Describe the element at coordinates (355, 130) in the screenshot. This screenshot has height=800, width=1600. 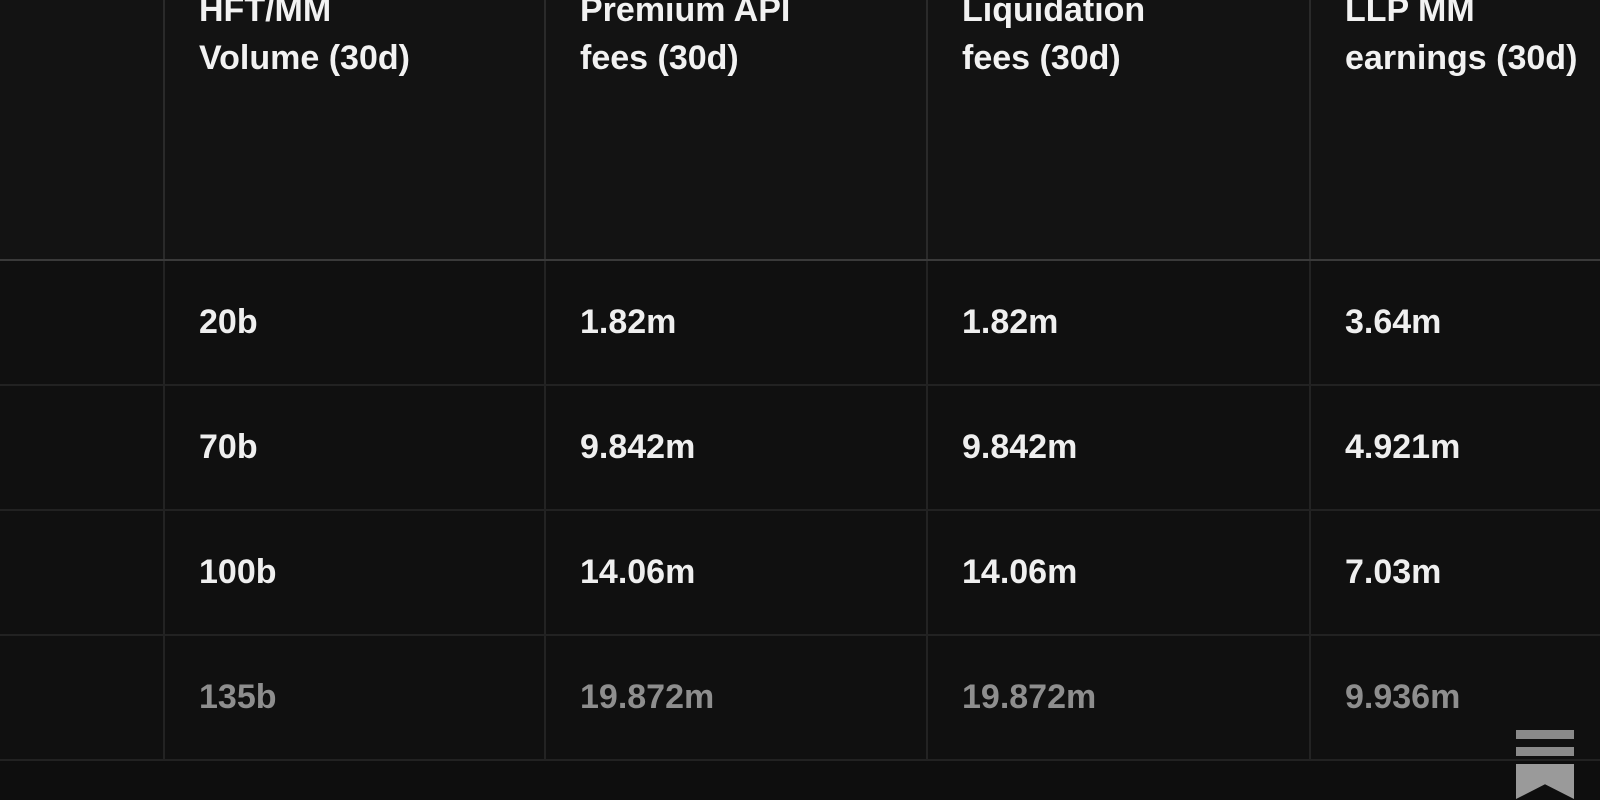
I see `column-header-hft-mm-volume: HFT/MM Volume (30d)` at that location.